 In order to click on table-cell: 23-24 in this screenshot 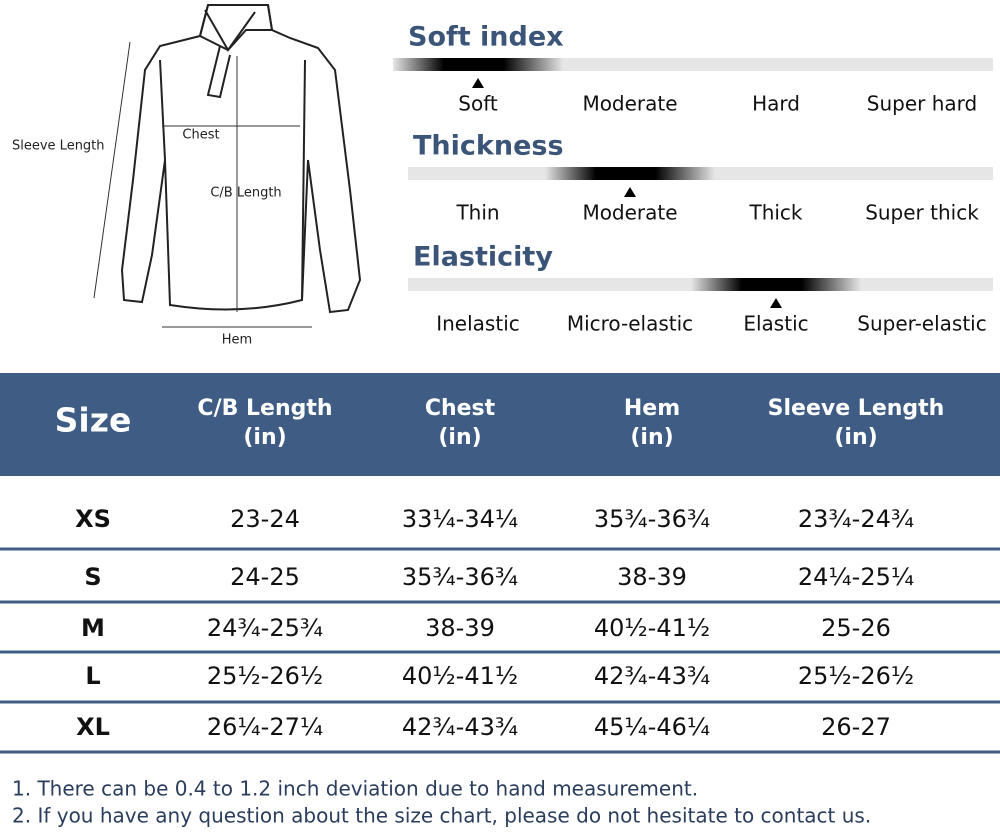, I will do `click(265, 519)`.